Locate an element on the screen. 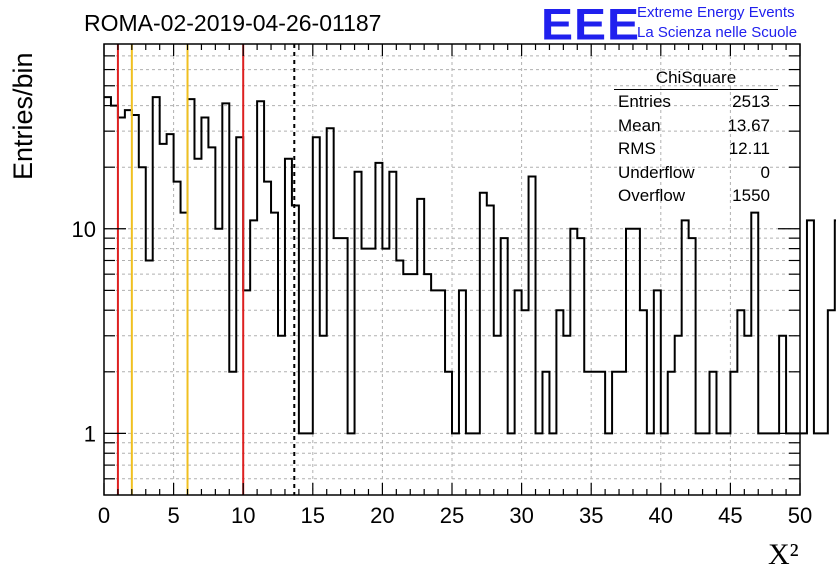 The image size is (836, 572). x-tick-label: 30 is located at coordinates (521, 515).